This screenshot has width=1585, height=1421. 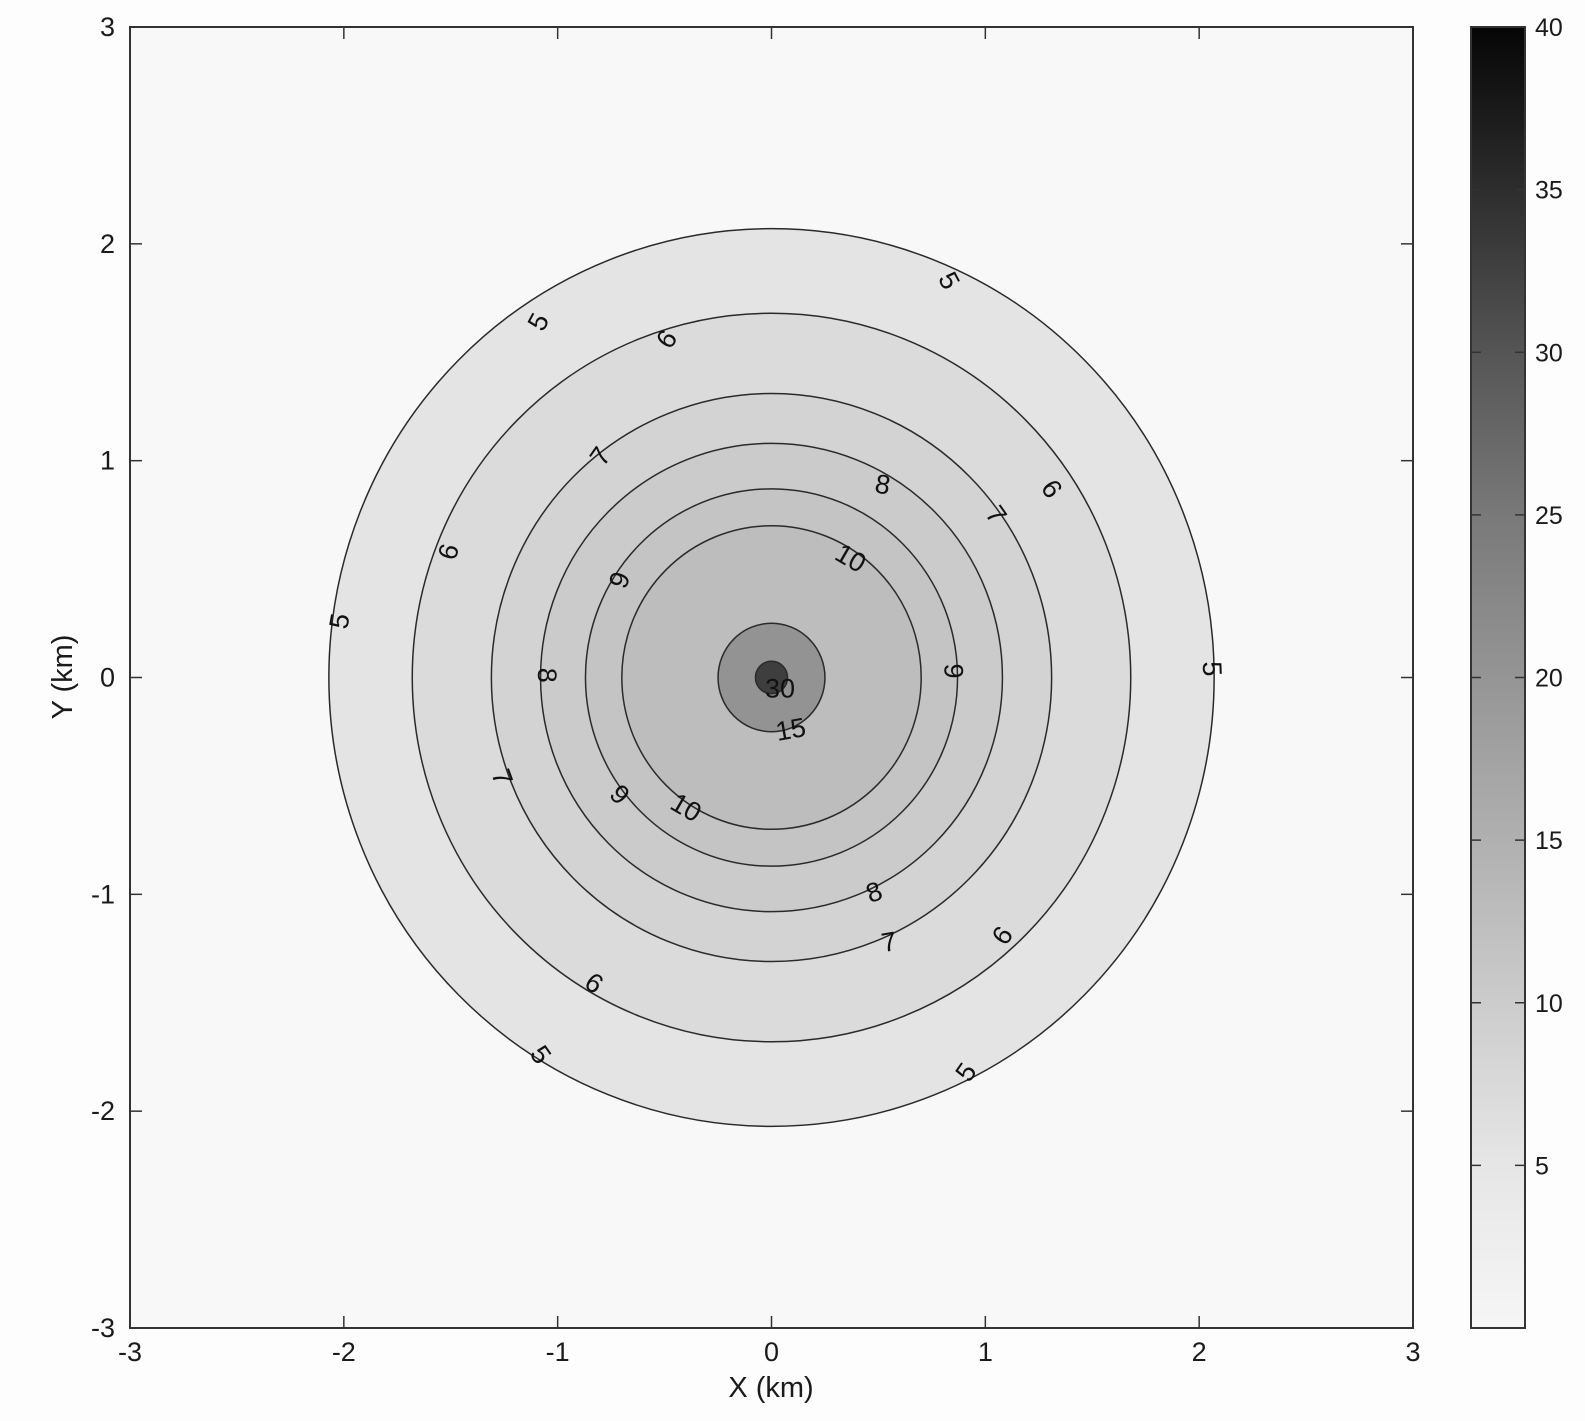 I want to click on colorbar-tick-label: 25, so click(x=1549, y=516).